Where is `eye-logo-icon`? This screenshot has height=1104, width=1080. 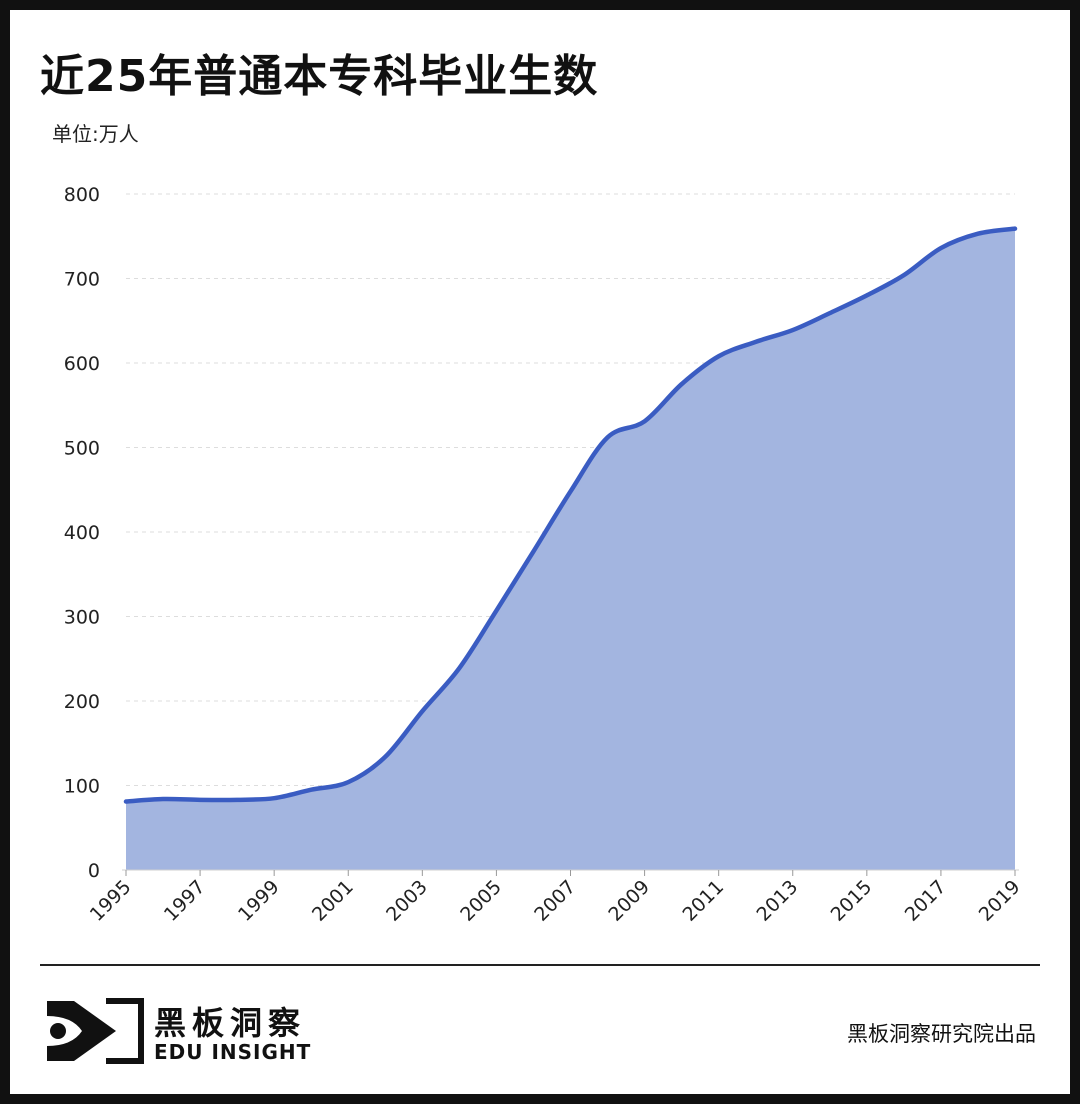
eye-logo-icon is located at coordinates (94, 1031).